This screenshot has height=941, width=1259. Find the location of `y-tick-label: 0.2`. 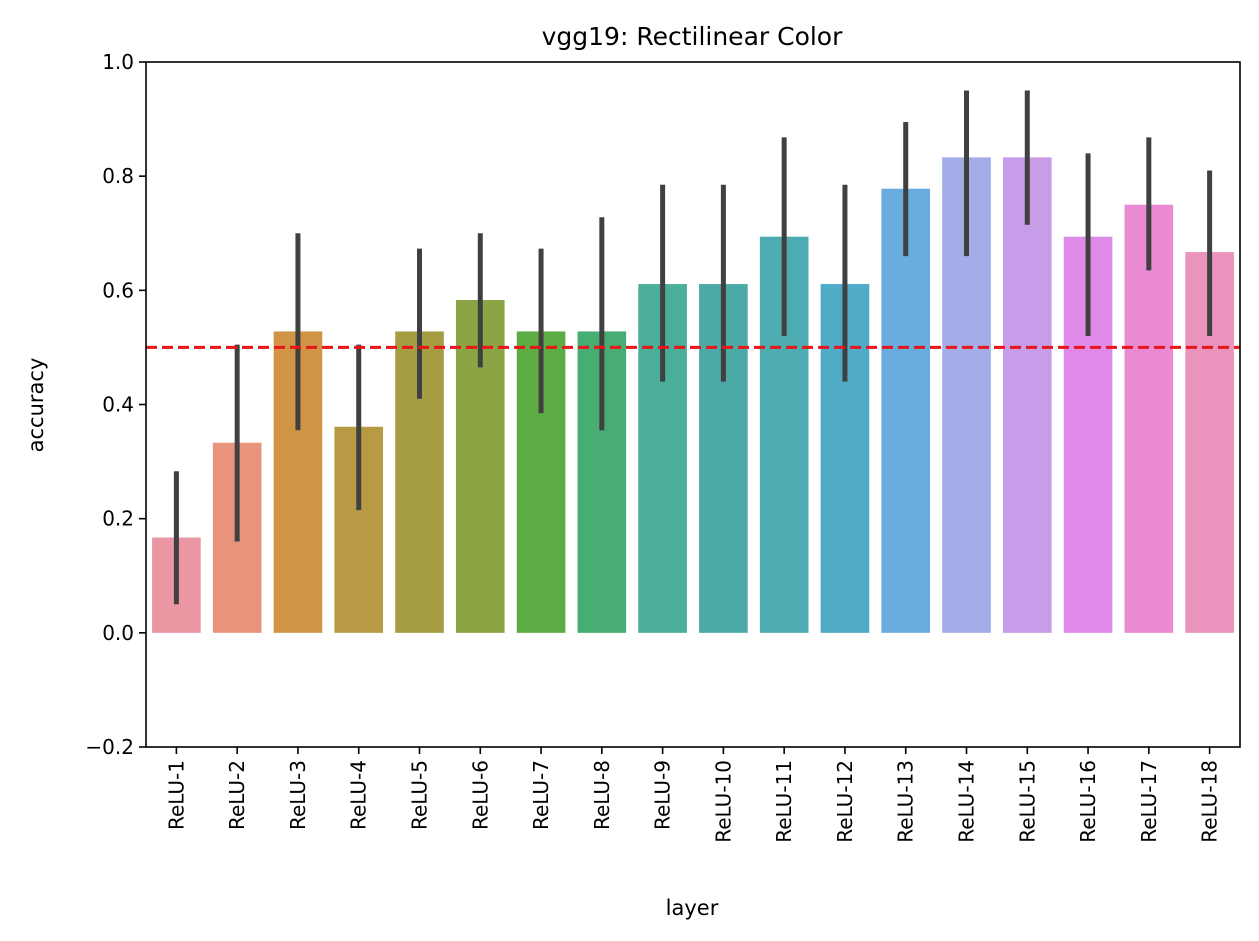

y-tick-label: 0.2 is located at coordinates (118, 519).